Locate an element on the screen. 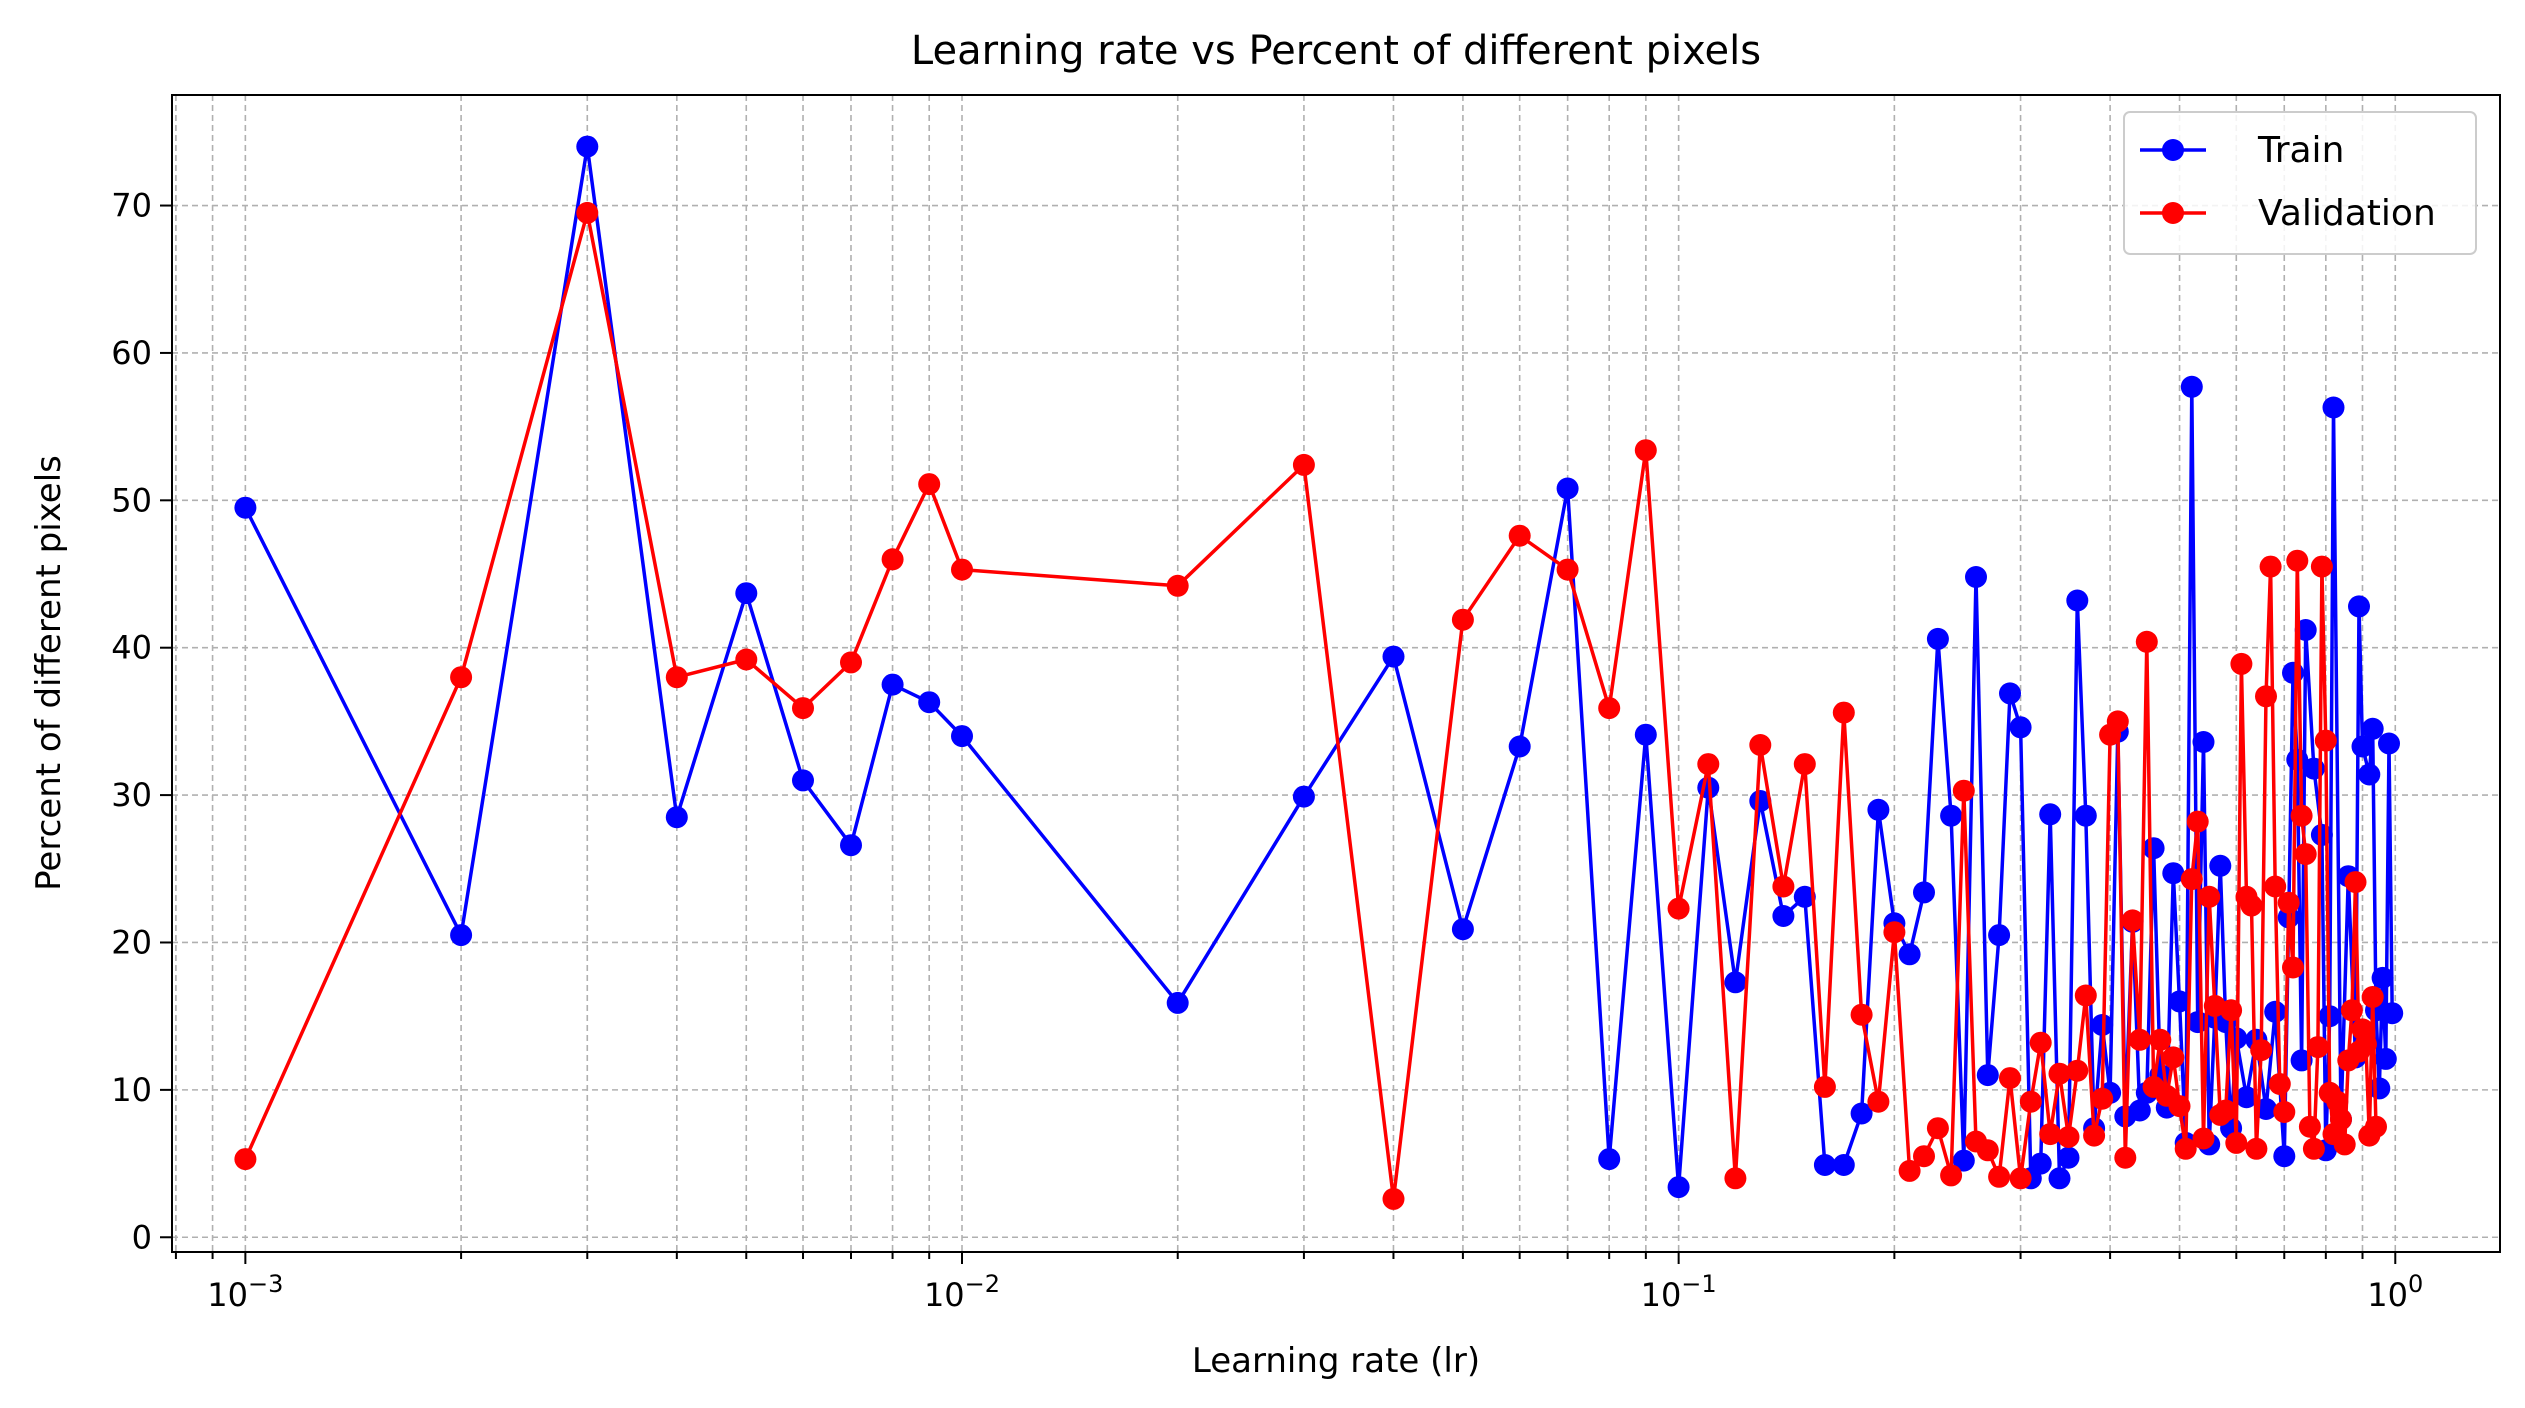 This screenshot has width=2525, height=1408. y-tick-label: 60 is located at coordinates (131, 353).